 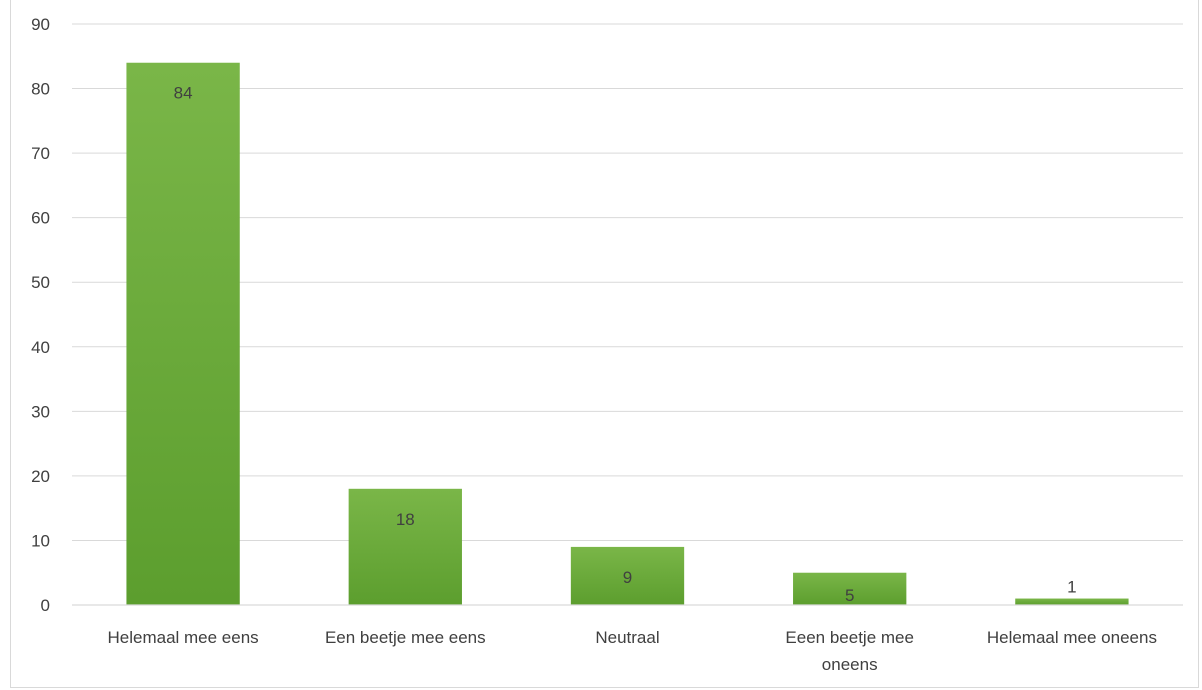 What do you see at coordinates (40, 89) in the screenshot?
I see `y-tick-label: 80` at bounding box center [40, 89].